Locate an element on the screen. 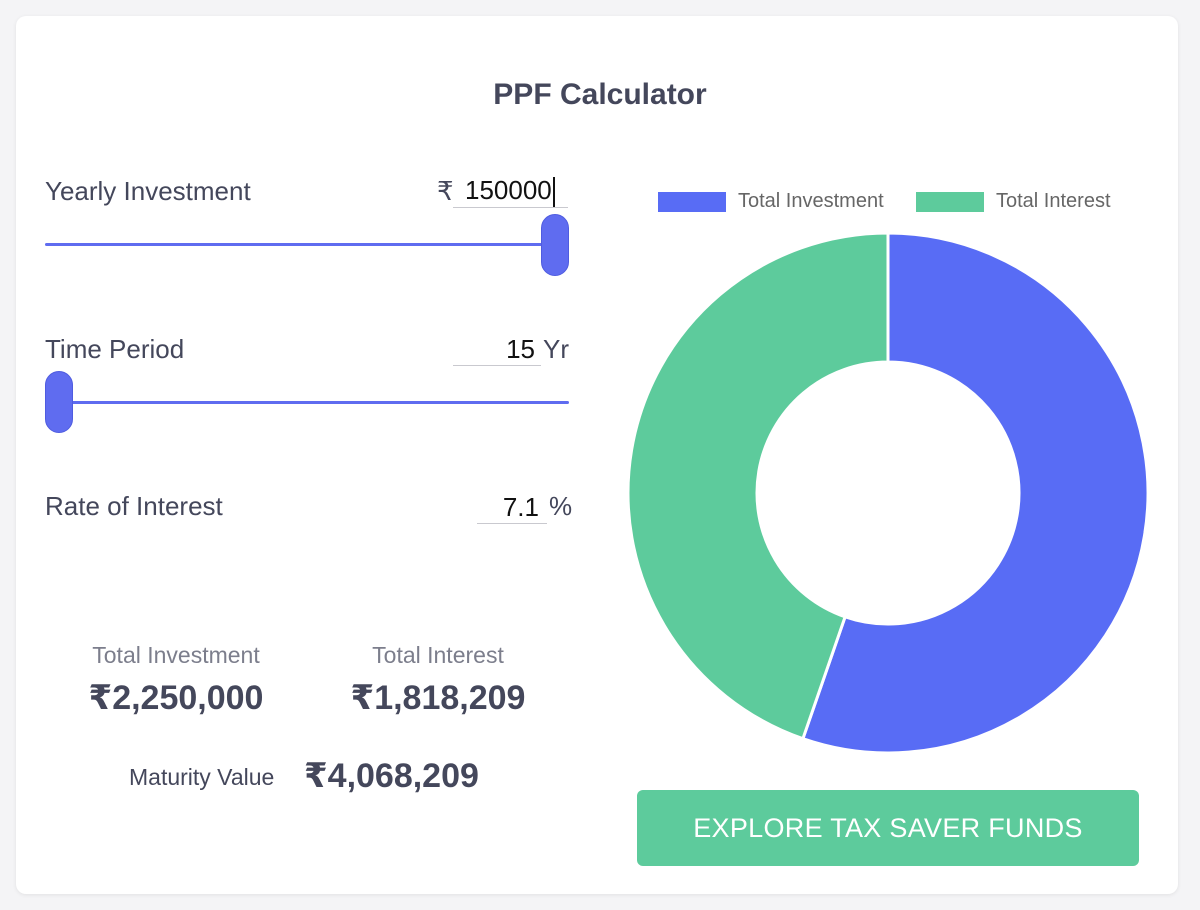 The height and width of the screenshot is (910, 1200). yearly-investment-input: 150000 is located at coordinates (510, 191).